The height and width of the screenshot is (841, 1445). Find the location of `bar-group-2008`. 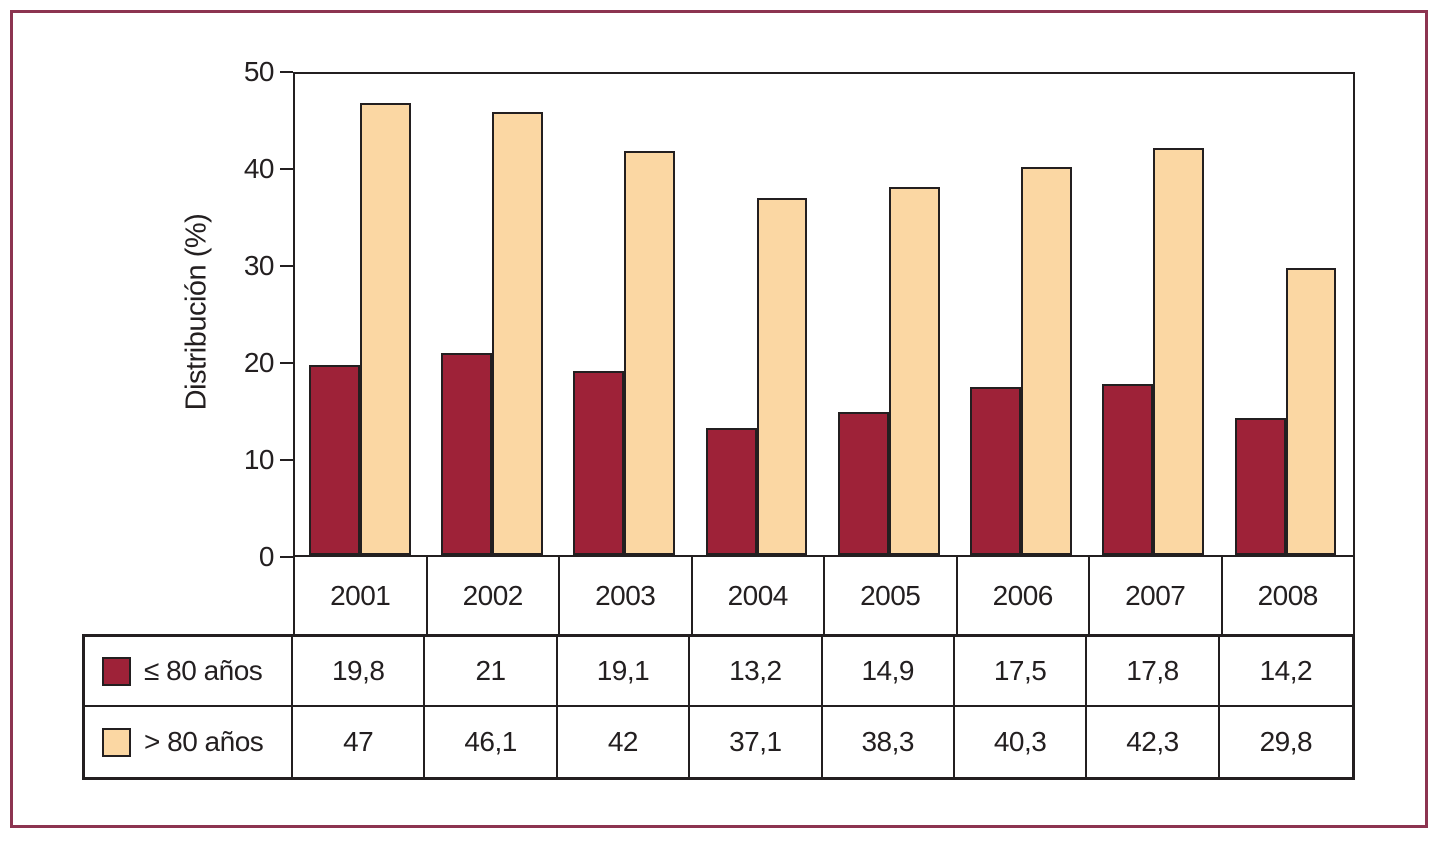

bar-group-2008 is located at coordinates (1287, 314).